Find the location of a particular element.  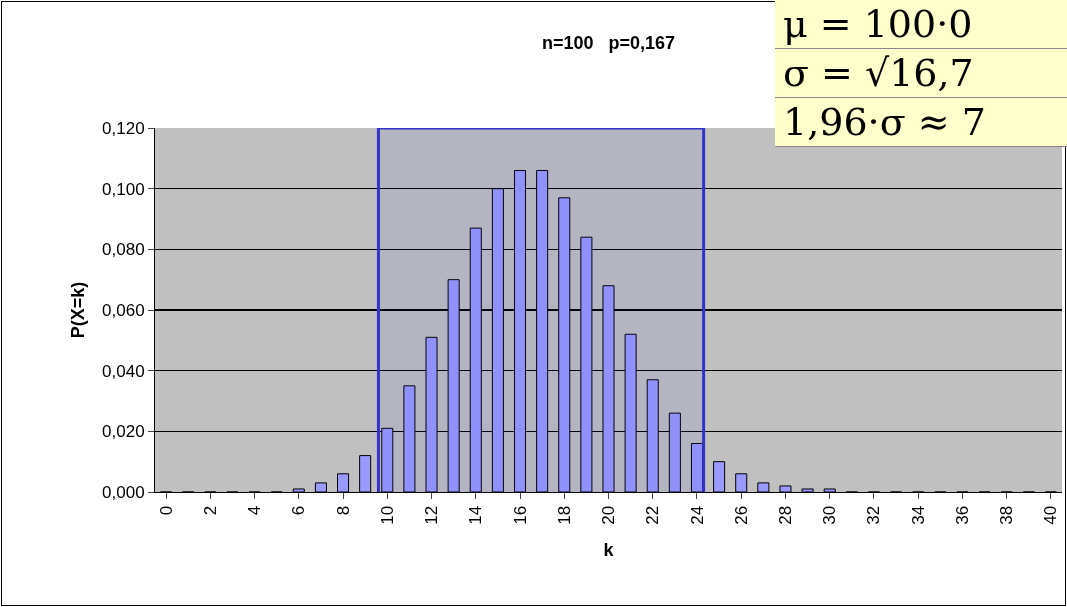

x-tick-label: 38 is located at coordinates (1007, 515).